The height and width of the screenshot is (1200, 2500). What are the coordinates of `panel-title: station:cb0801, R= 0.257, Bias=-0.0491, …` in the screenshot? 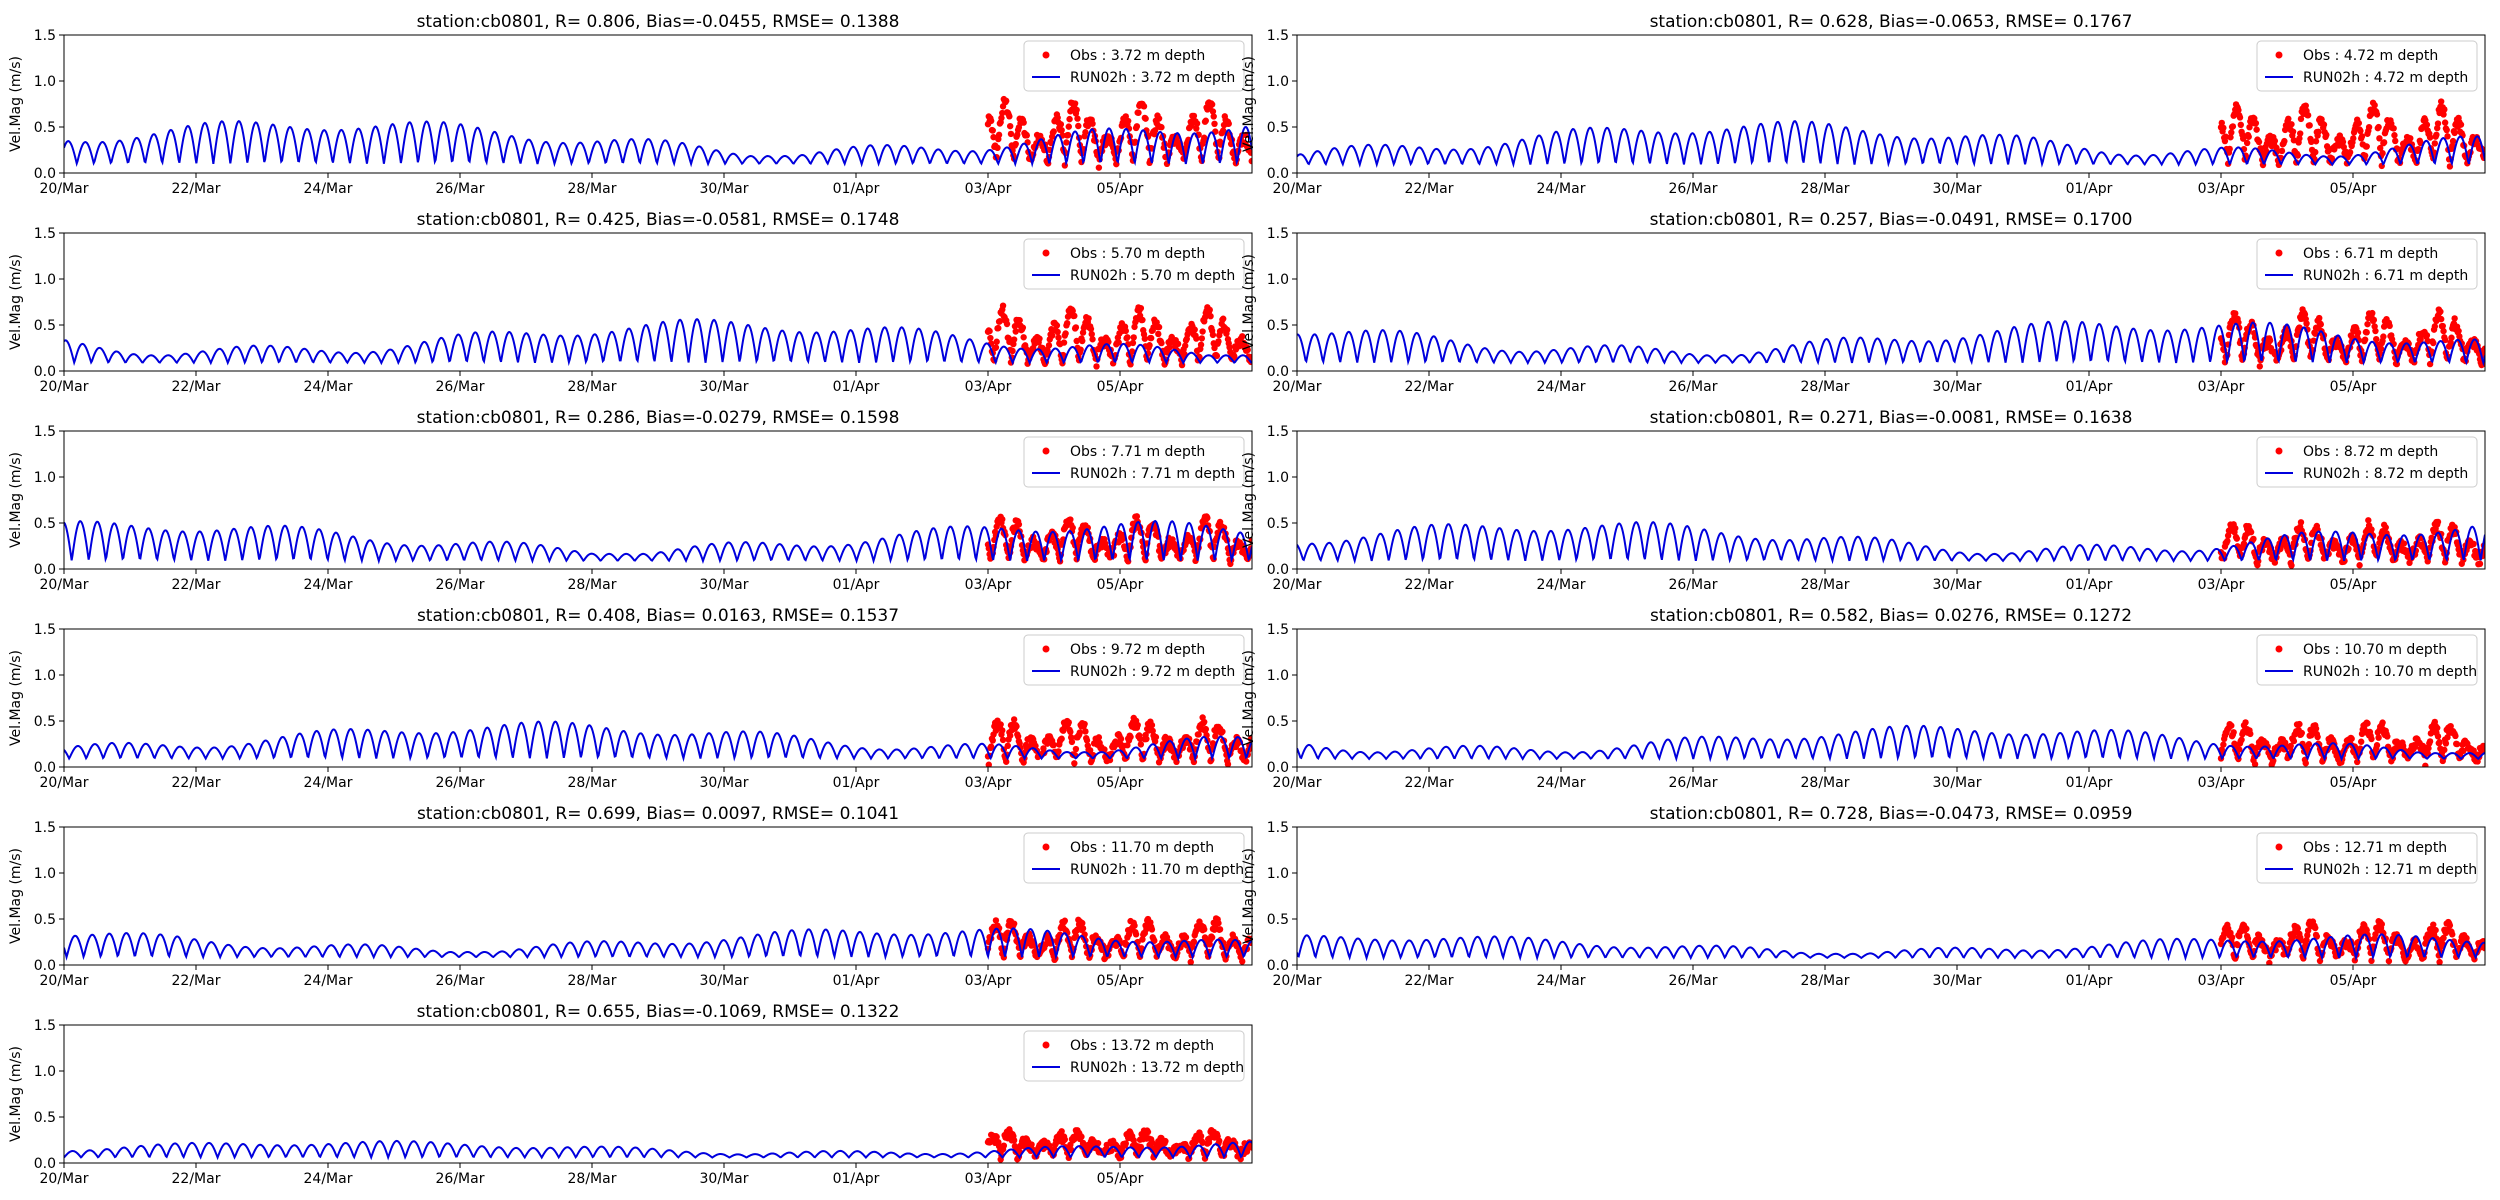 It's located at (1891, 220).